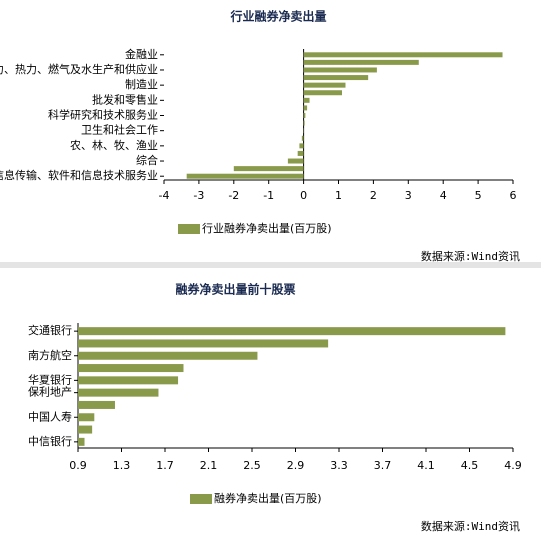 The width and height of the screenshot is (541, 534). What do you see at coordinates (50, 355) in the screenshot?
I see `y-tick-label: 南方航空` at bounding box center [50, 355].